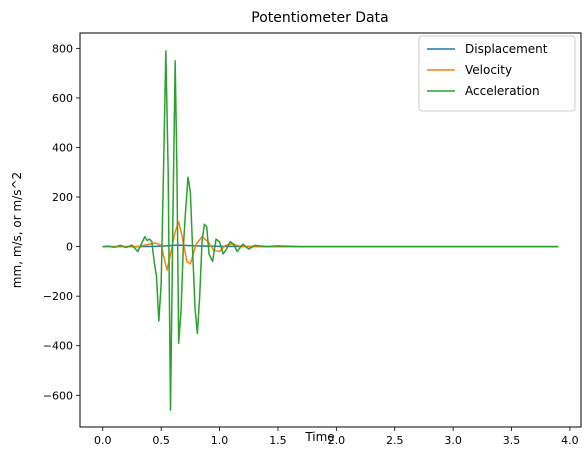 The image size is (586, 453). I want to click on legend-box, so click(497, 73).